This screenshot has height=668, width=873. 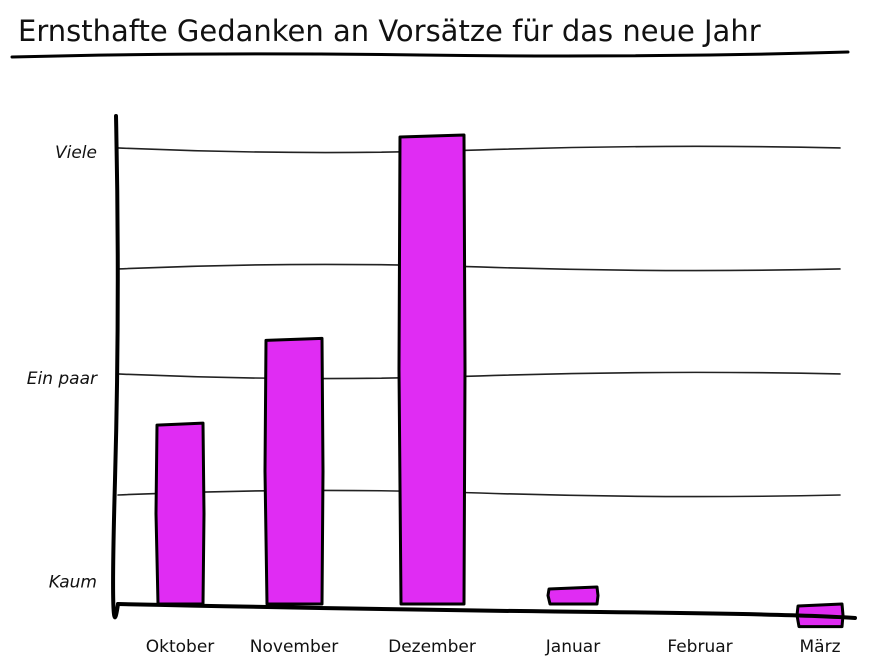 I want to click on y-tick-label: Viele, so click(x=76, y=153).